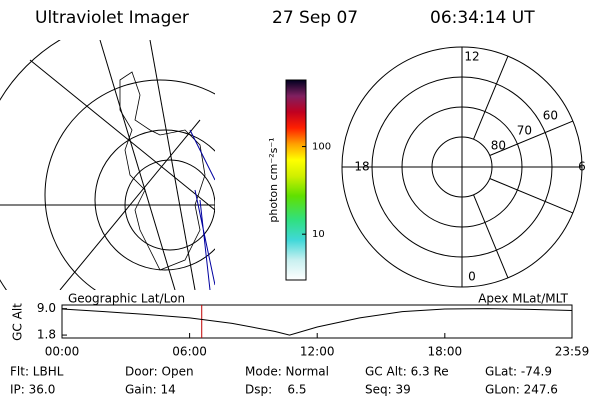 This screenshot has width=600, height=400. Describe the element at coordinates (273, 179) in the screenshot. I see `colorbar-label: photon cm⁻²s⁻¹` at that location.